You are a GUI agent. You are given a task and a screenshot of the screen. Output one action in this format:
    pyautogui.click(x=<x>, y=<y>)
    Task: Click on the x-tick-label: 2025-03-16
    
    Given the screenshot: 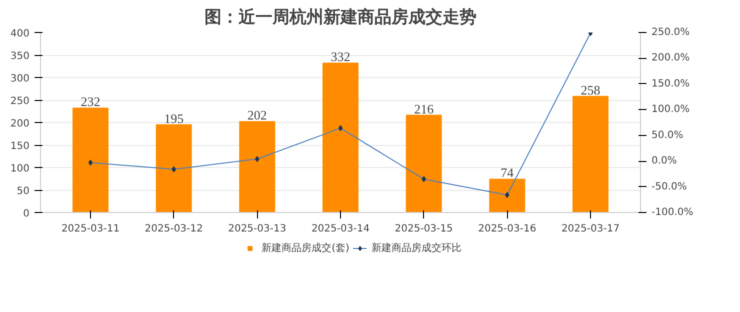 What is the action you would take?
    pyautogui.click(x=507, y=229)
    